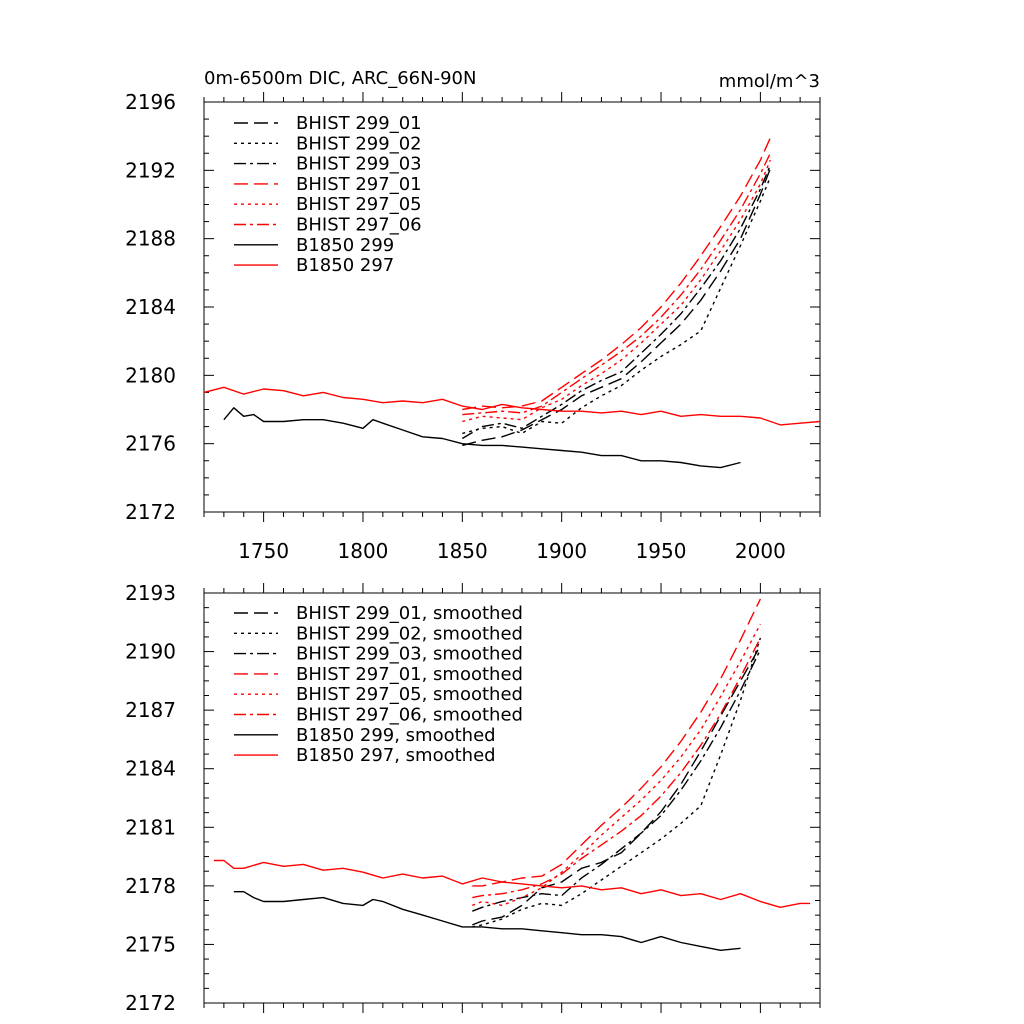 The height and width of the screenshot is (1024, 1024). Describe the element at coordinates (359, 143) in the screenshot. I see `legend-label: BHIST 299_02` at that location.